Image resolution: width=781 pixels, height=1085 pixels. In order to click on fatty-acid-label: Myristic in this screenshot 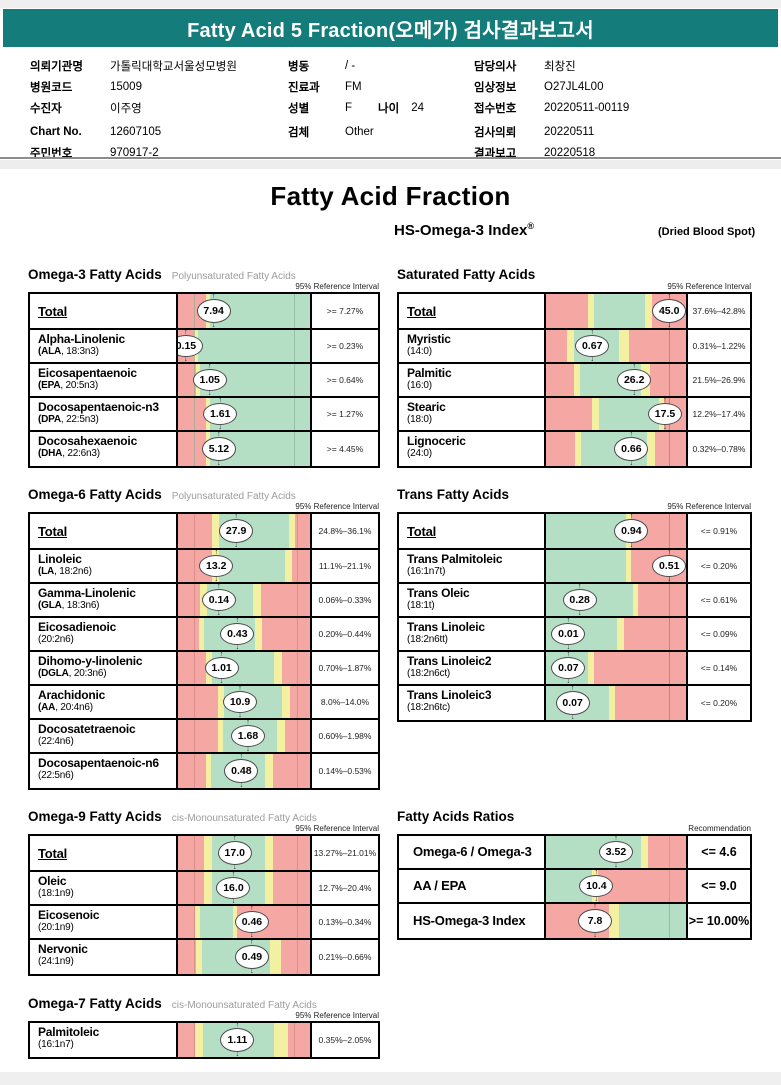, I will do `click(429, 339)`.